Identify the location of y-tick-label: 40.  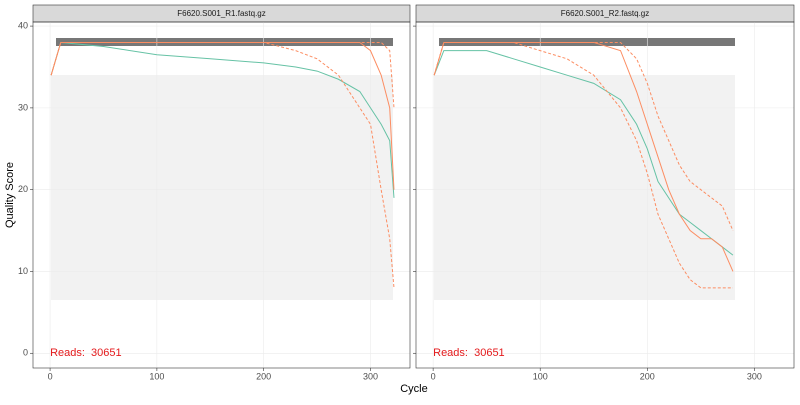
(23, 25).